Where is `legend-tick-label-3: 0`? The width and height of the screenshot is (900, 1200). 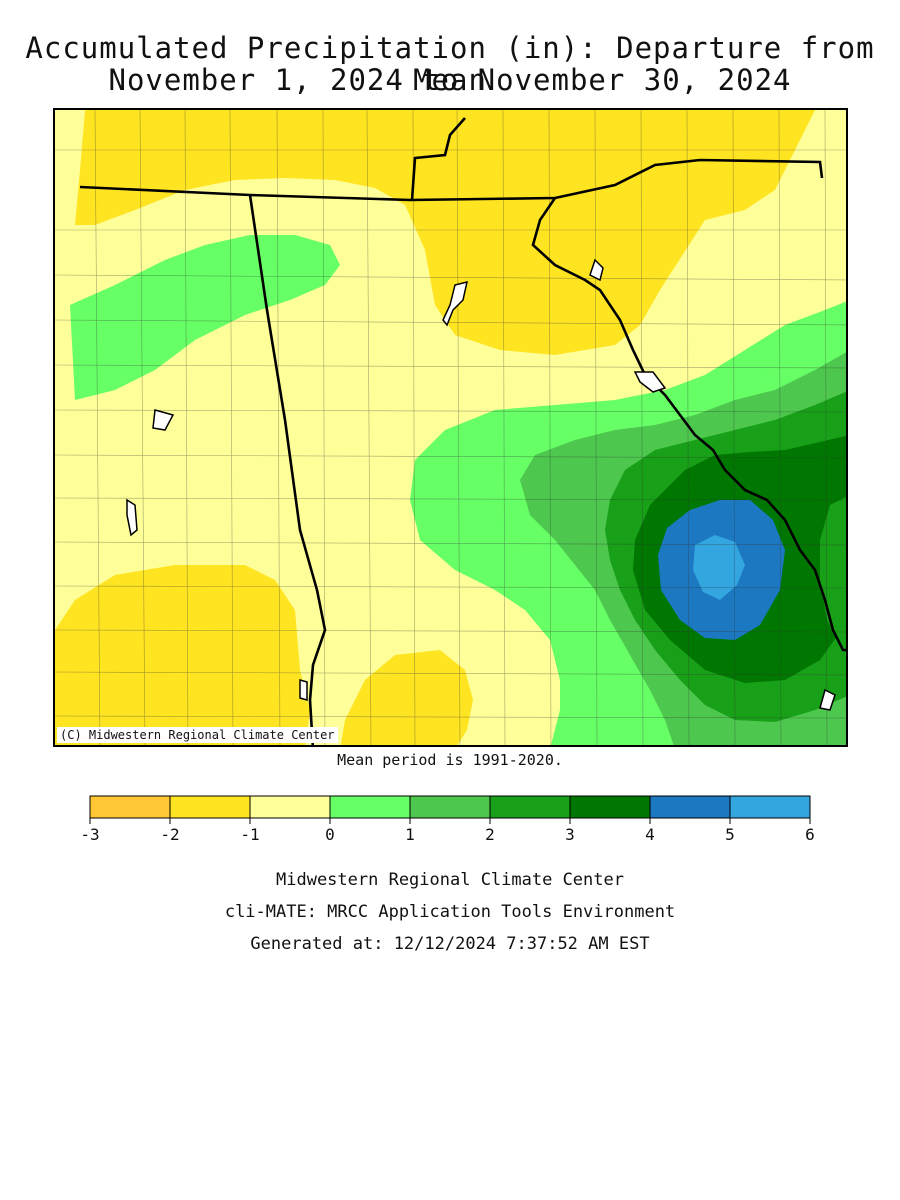 legend-tick-label-3: 0 is located at coordinates (330, 834).